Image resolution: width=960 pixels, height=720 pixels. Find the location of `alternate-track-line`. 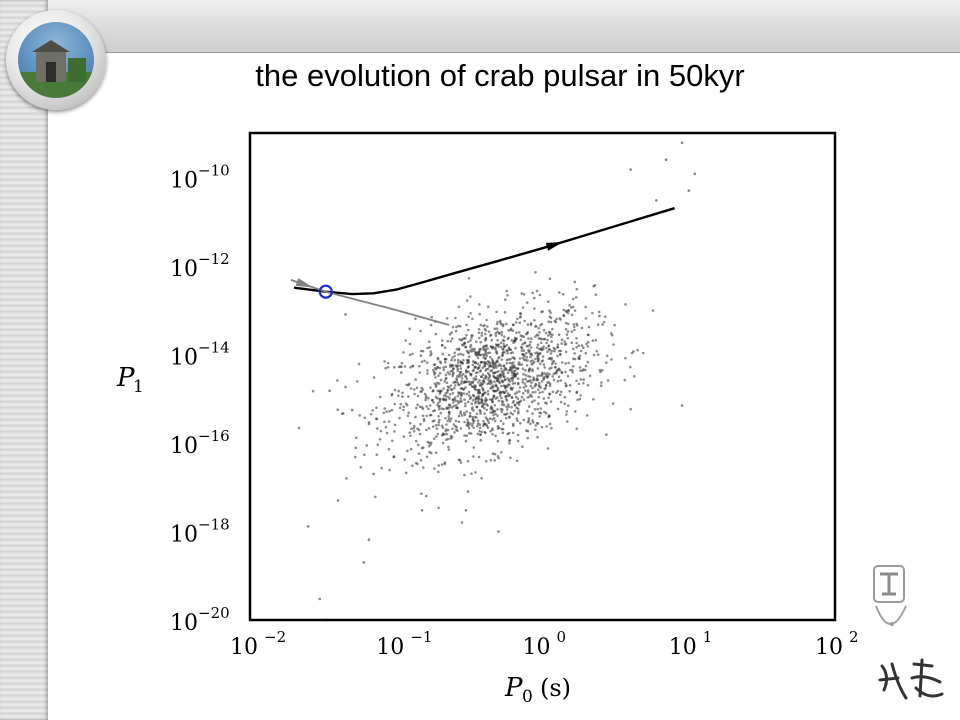

alternate-track-line is located at coordinates (370, 302).